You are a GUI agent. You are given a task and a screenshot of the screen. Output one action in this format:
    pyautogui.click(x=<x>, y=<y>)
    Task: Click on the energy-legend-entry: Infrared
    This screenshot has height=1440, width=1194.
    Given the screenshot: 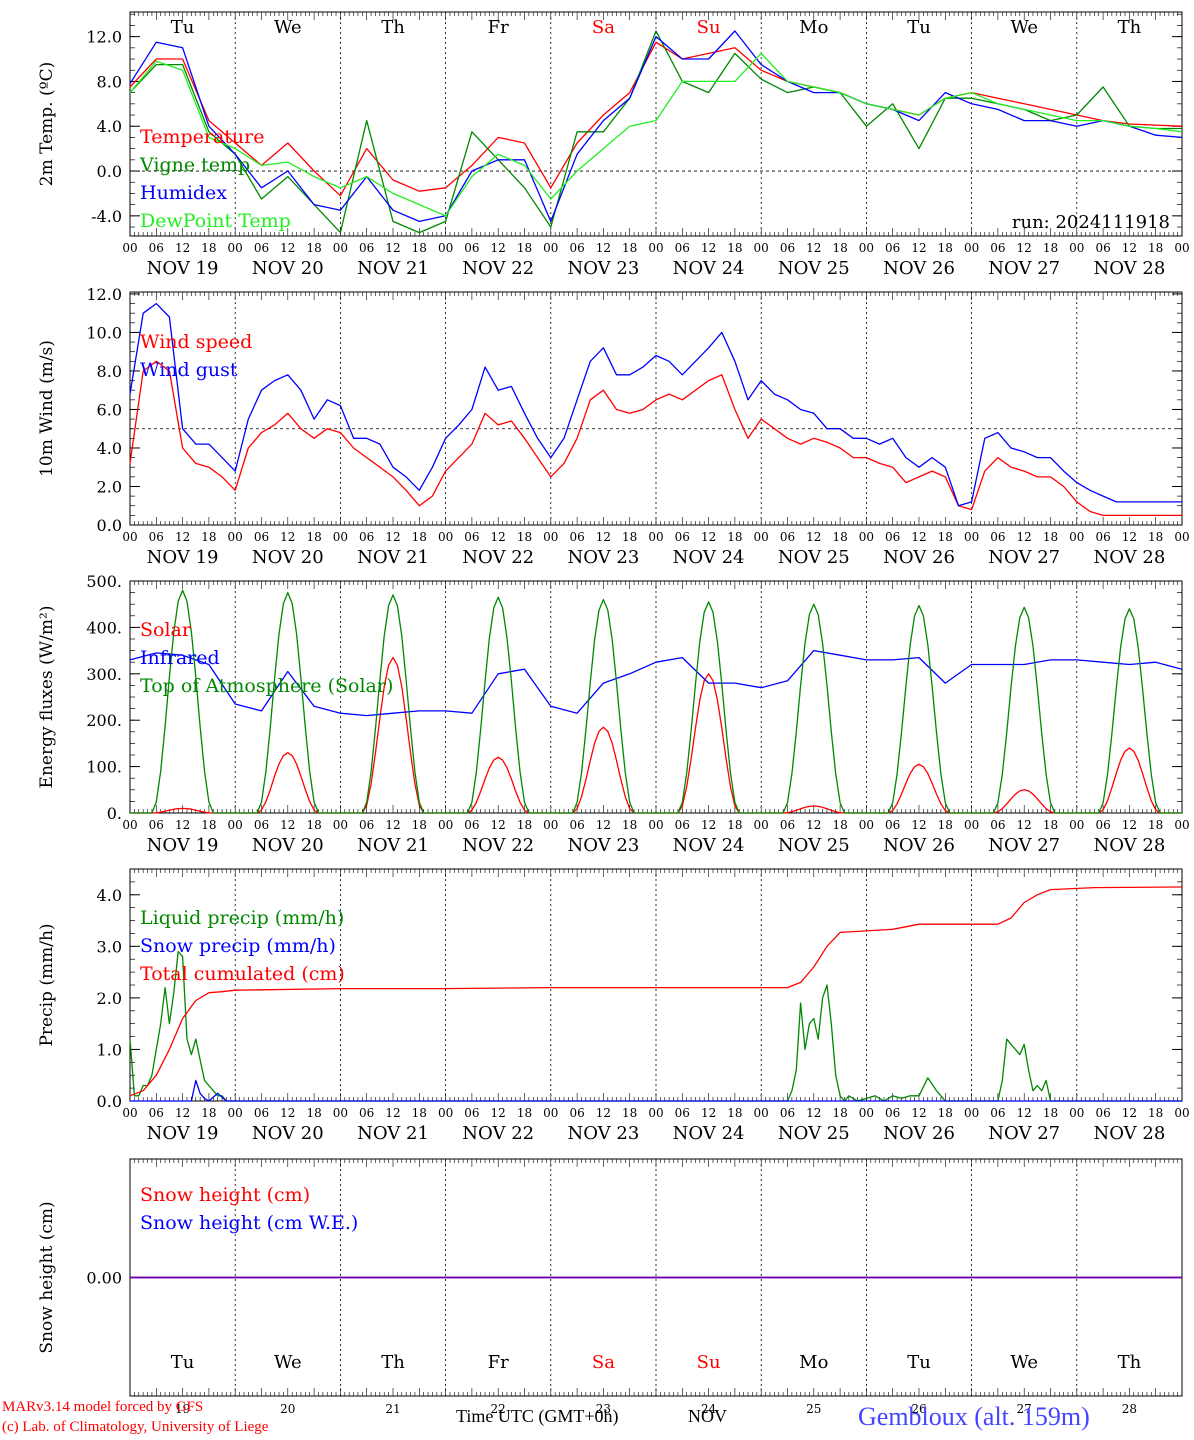 What is the action you would take?
    pyautogui.click(x=180, y=658)
    